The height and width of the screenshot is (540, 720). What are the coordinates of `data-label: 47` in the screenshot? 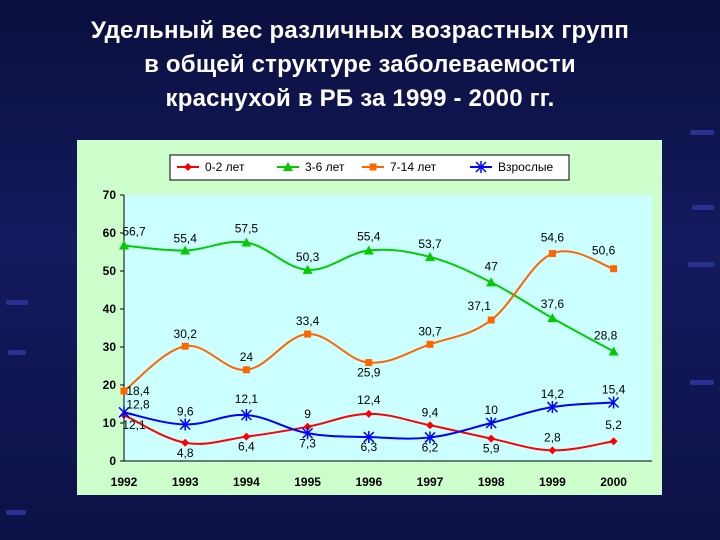 It's located at (492, 266).